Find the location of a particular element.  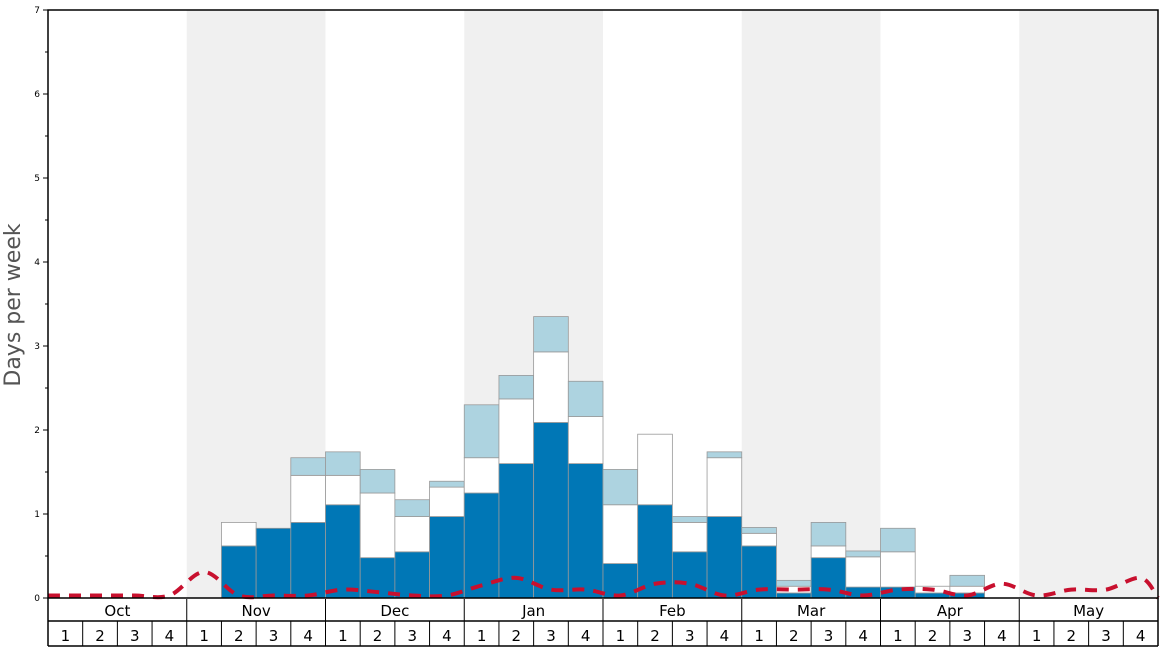

line-layer is located at coordinates (603, 584).